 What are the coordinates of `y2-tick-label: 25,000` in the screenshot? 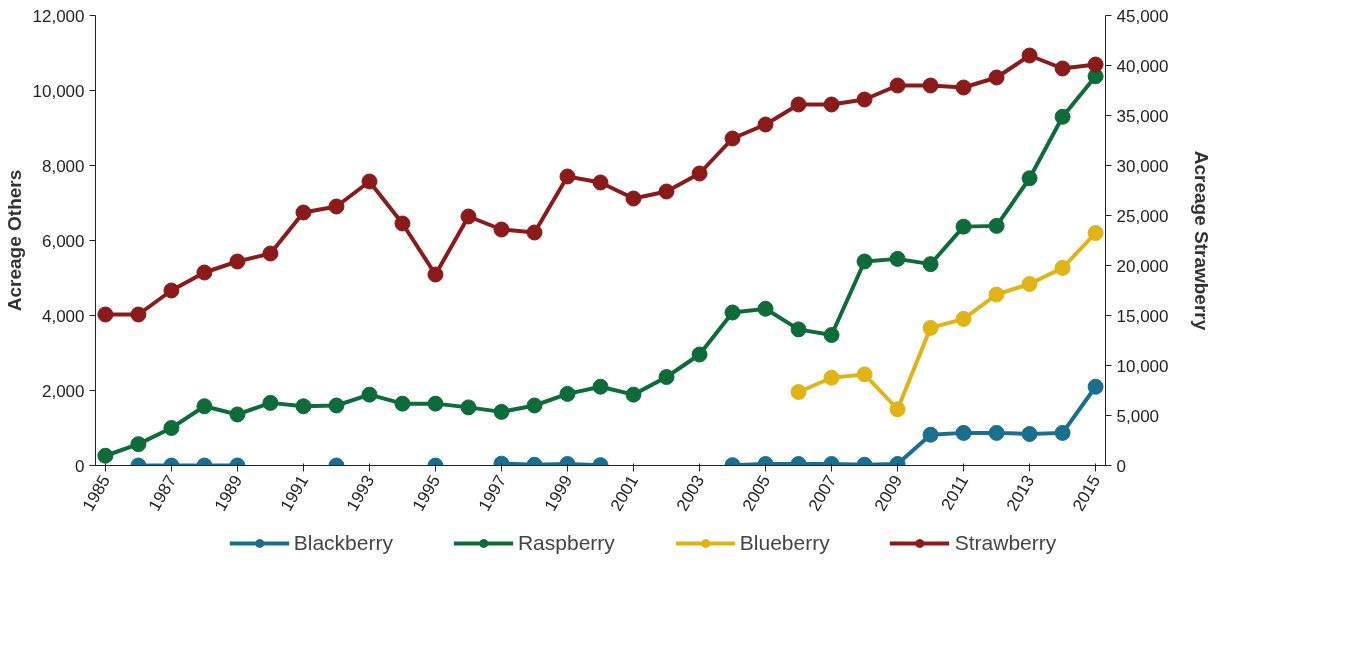 It's located at (1142, 216).